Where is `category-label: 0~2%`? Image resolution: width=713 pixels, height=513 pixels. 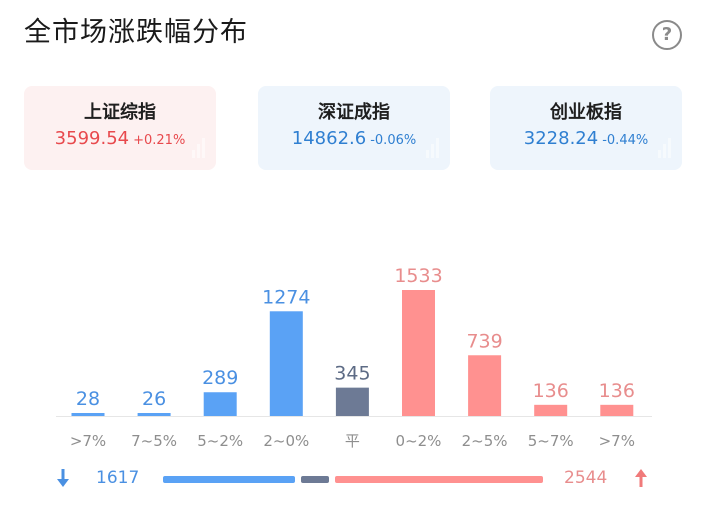 category-label: 0~2% is located at coordinates (419, 441).